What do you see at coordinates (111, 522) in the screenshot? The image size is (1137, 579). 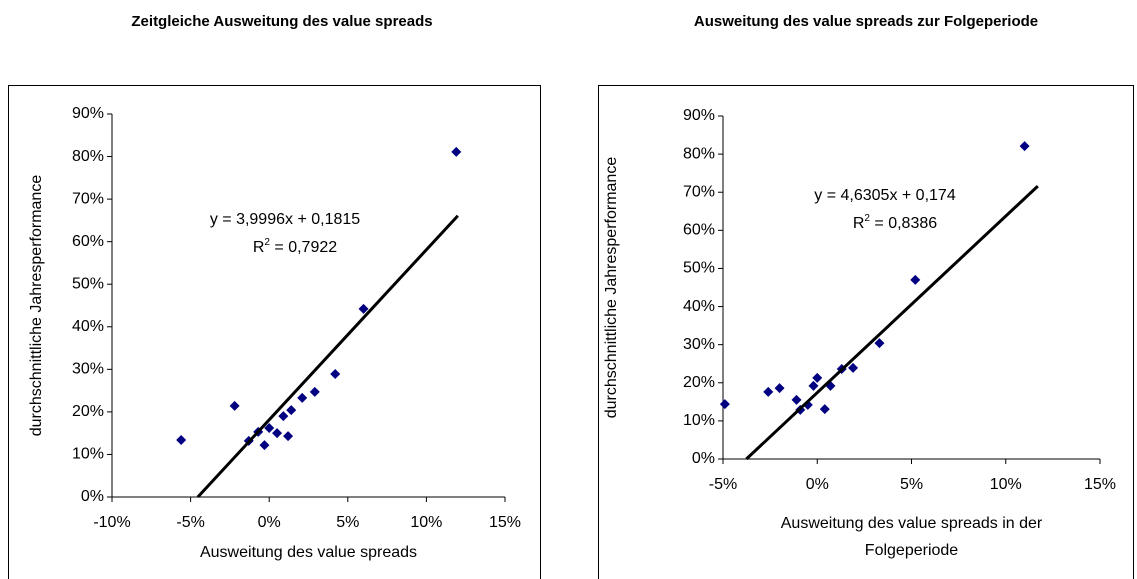 I see `x-tick-label: -10%` at bounding box center [111, 522].